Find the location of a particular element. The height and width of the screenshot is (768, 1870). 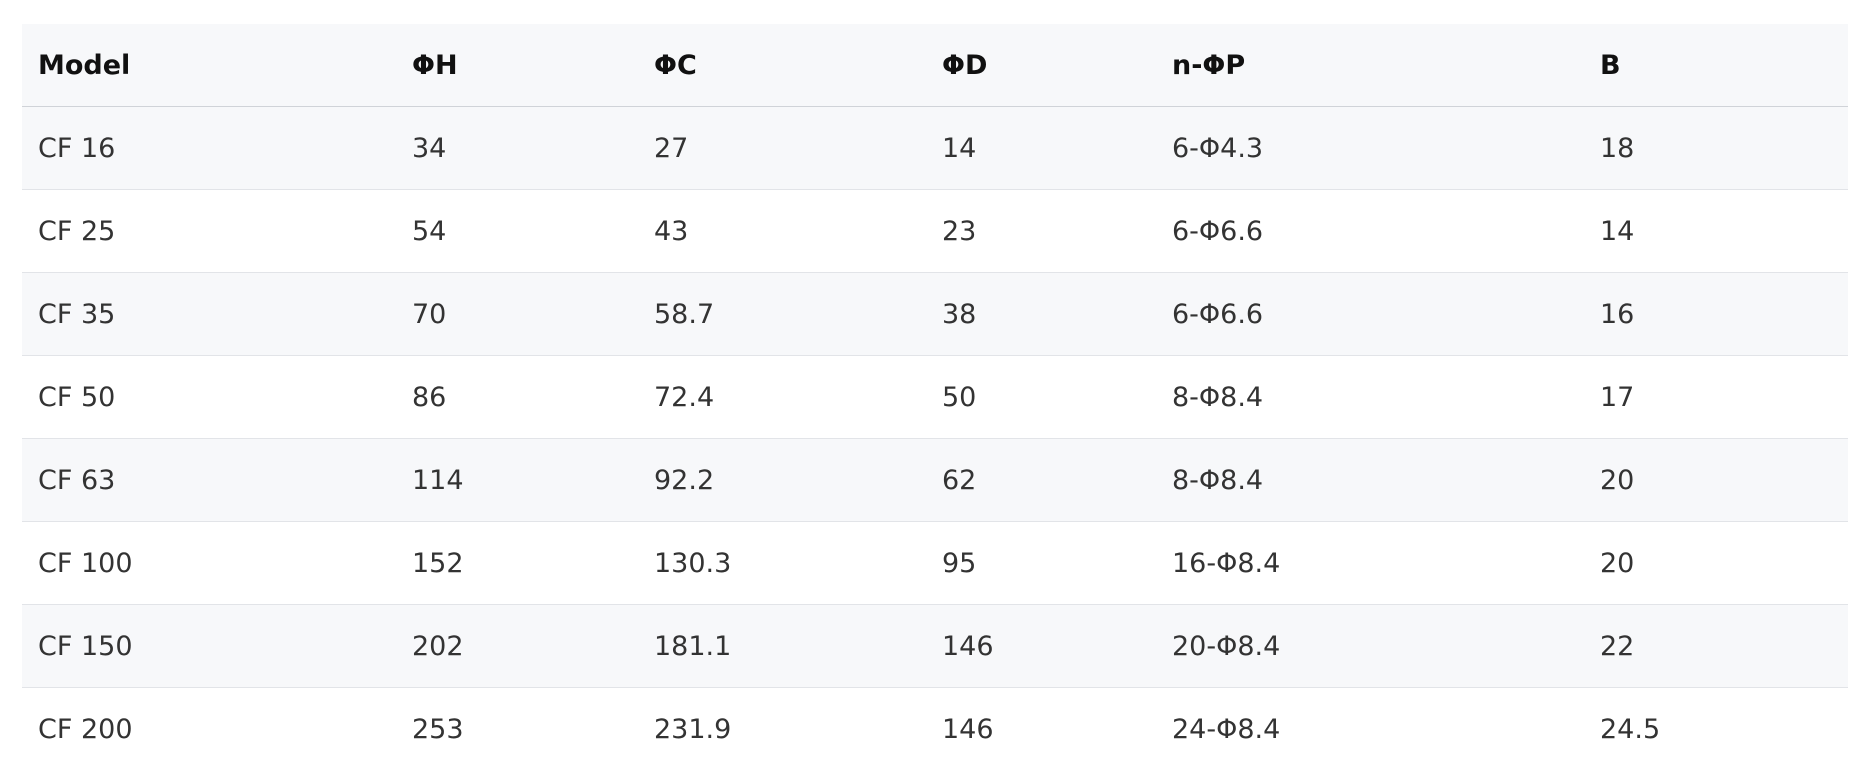

cell-model: CF 150 is located at coordinates (85, 646).